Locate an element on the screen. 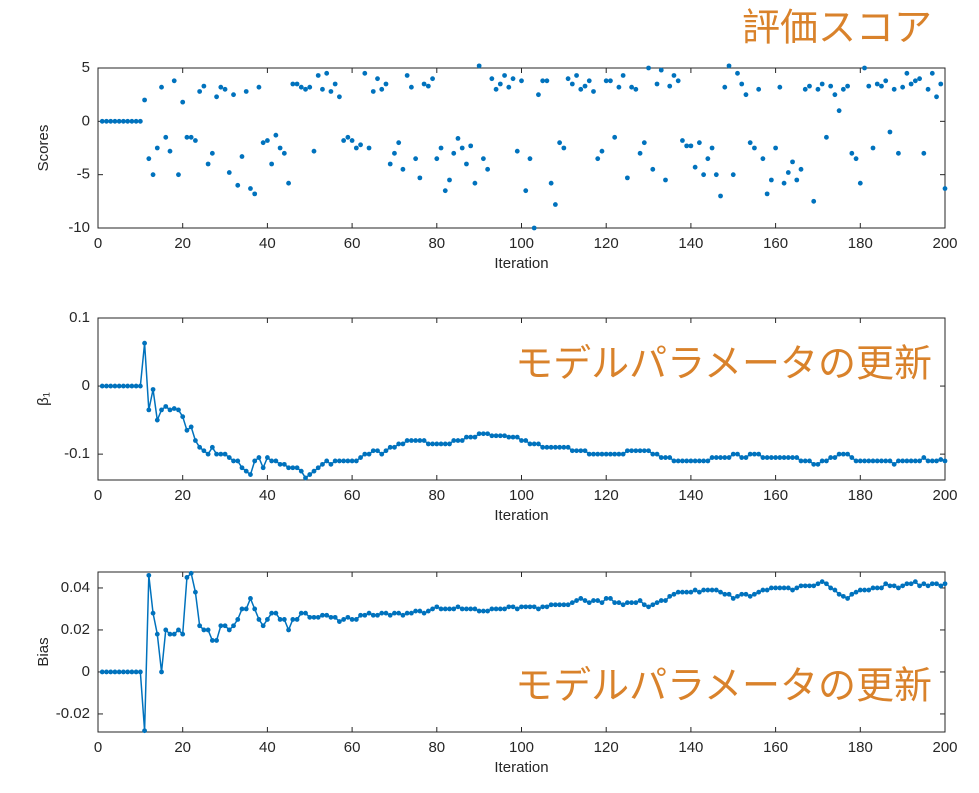 Image resolution: width=979 pixels, height=793 pixels. x-tick-label: 60 is located at coordinates (352, 747).